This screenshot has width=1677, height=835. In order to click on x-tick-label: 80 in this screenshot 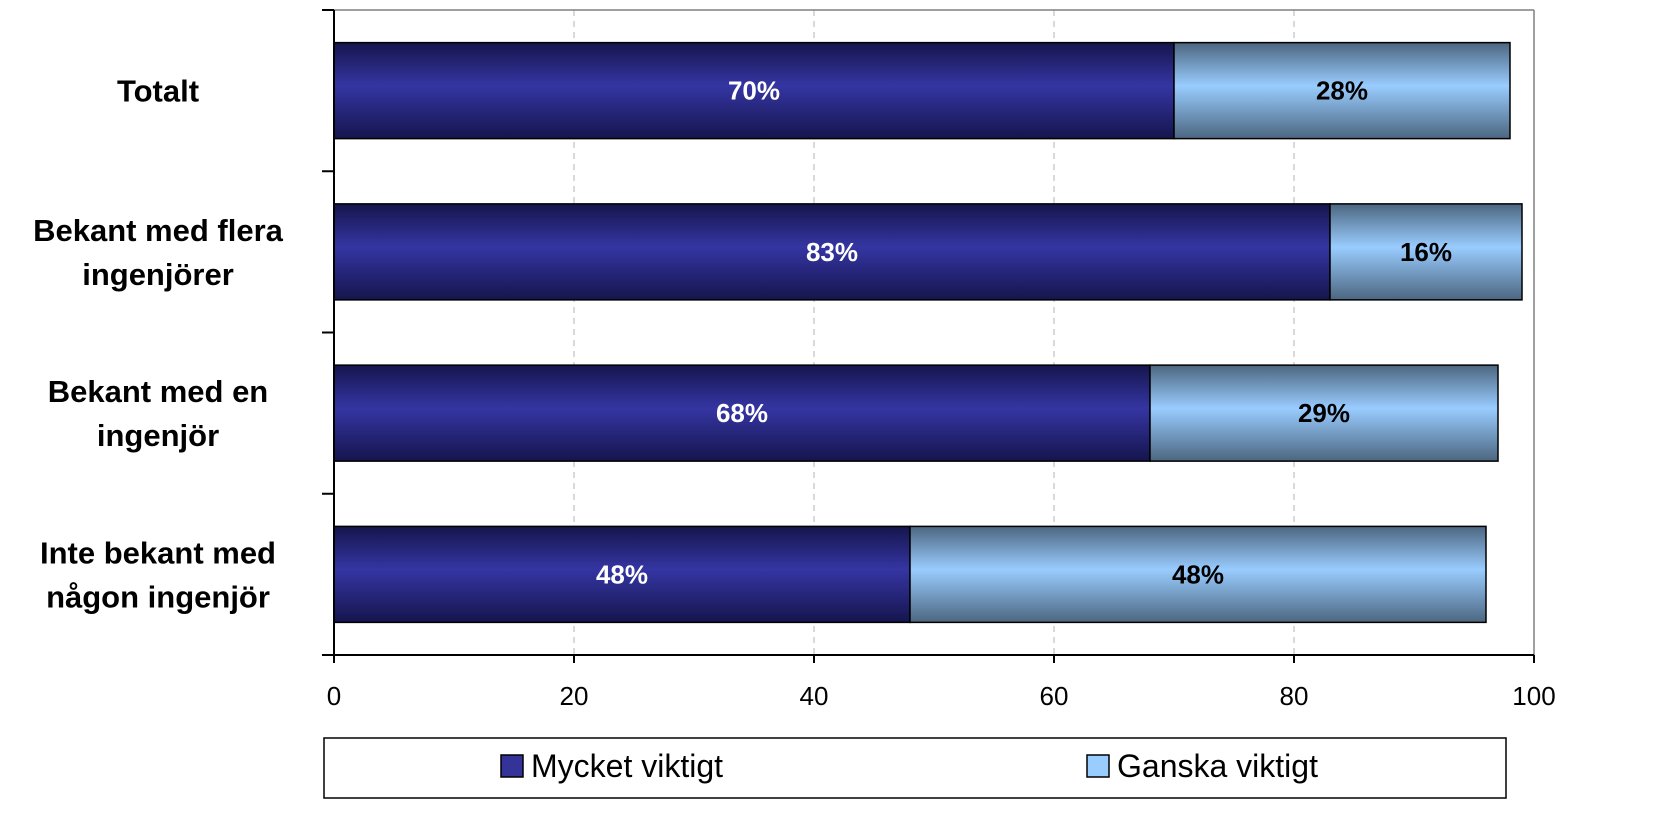, I will do `click(1294, 696)`.